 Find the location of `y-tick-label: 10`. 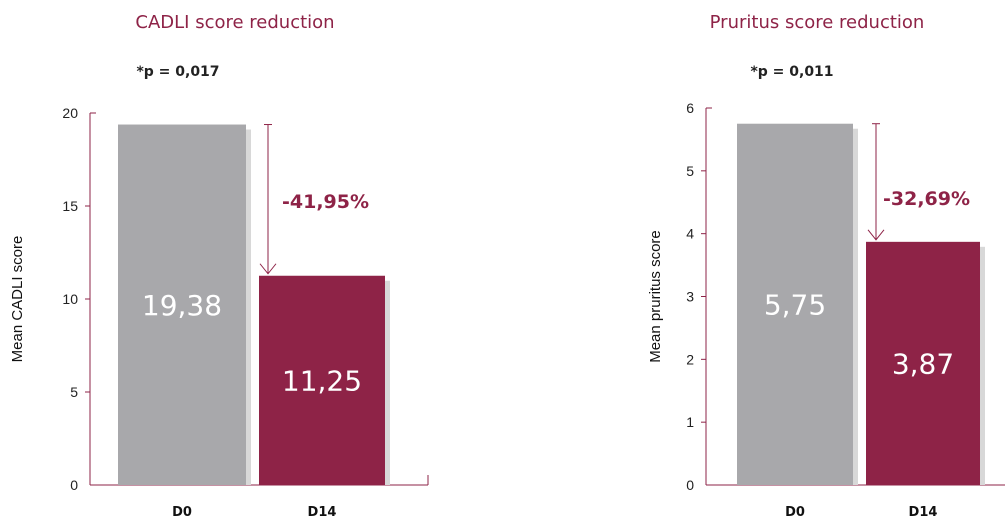

y-tick-label: 10 is located at coordinates (70, 299).